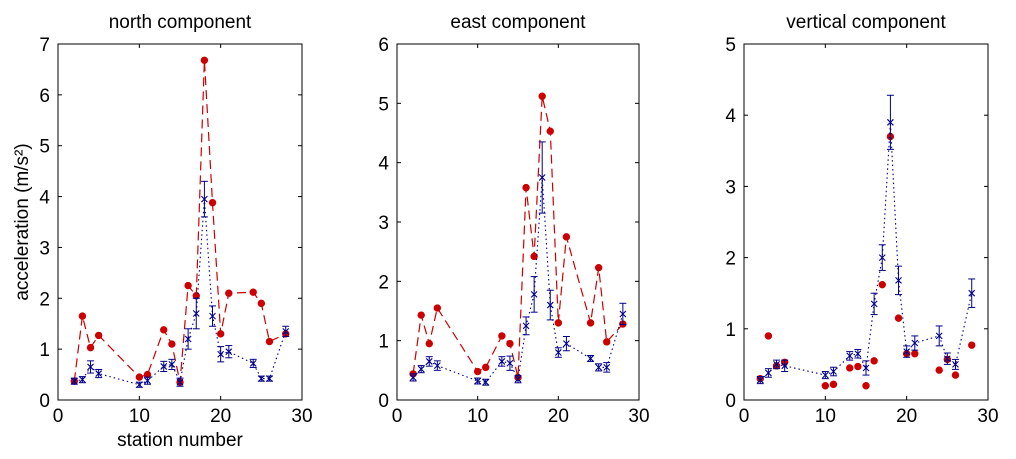 The height and width of the screenshot is (459, 1016). I want to click on y-tick-label: 5, so click(383, 104).